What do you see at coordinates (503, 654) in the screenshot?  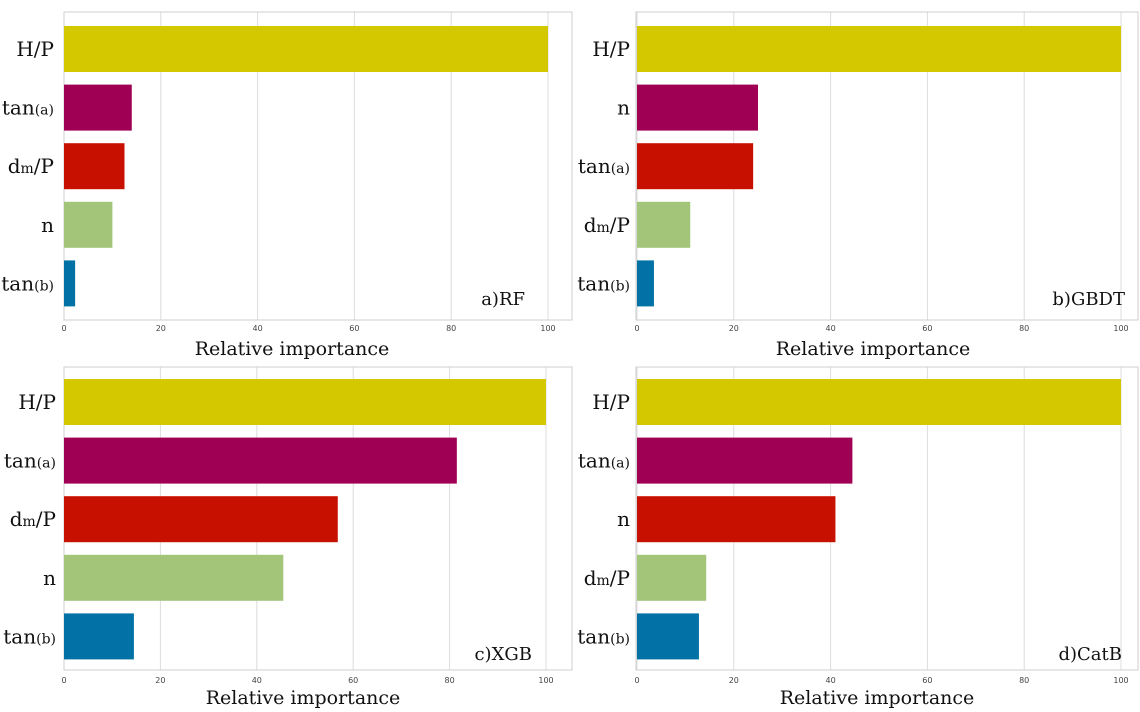 I see `panel-label: c)XGB` at bounding box center [503, 654].